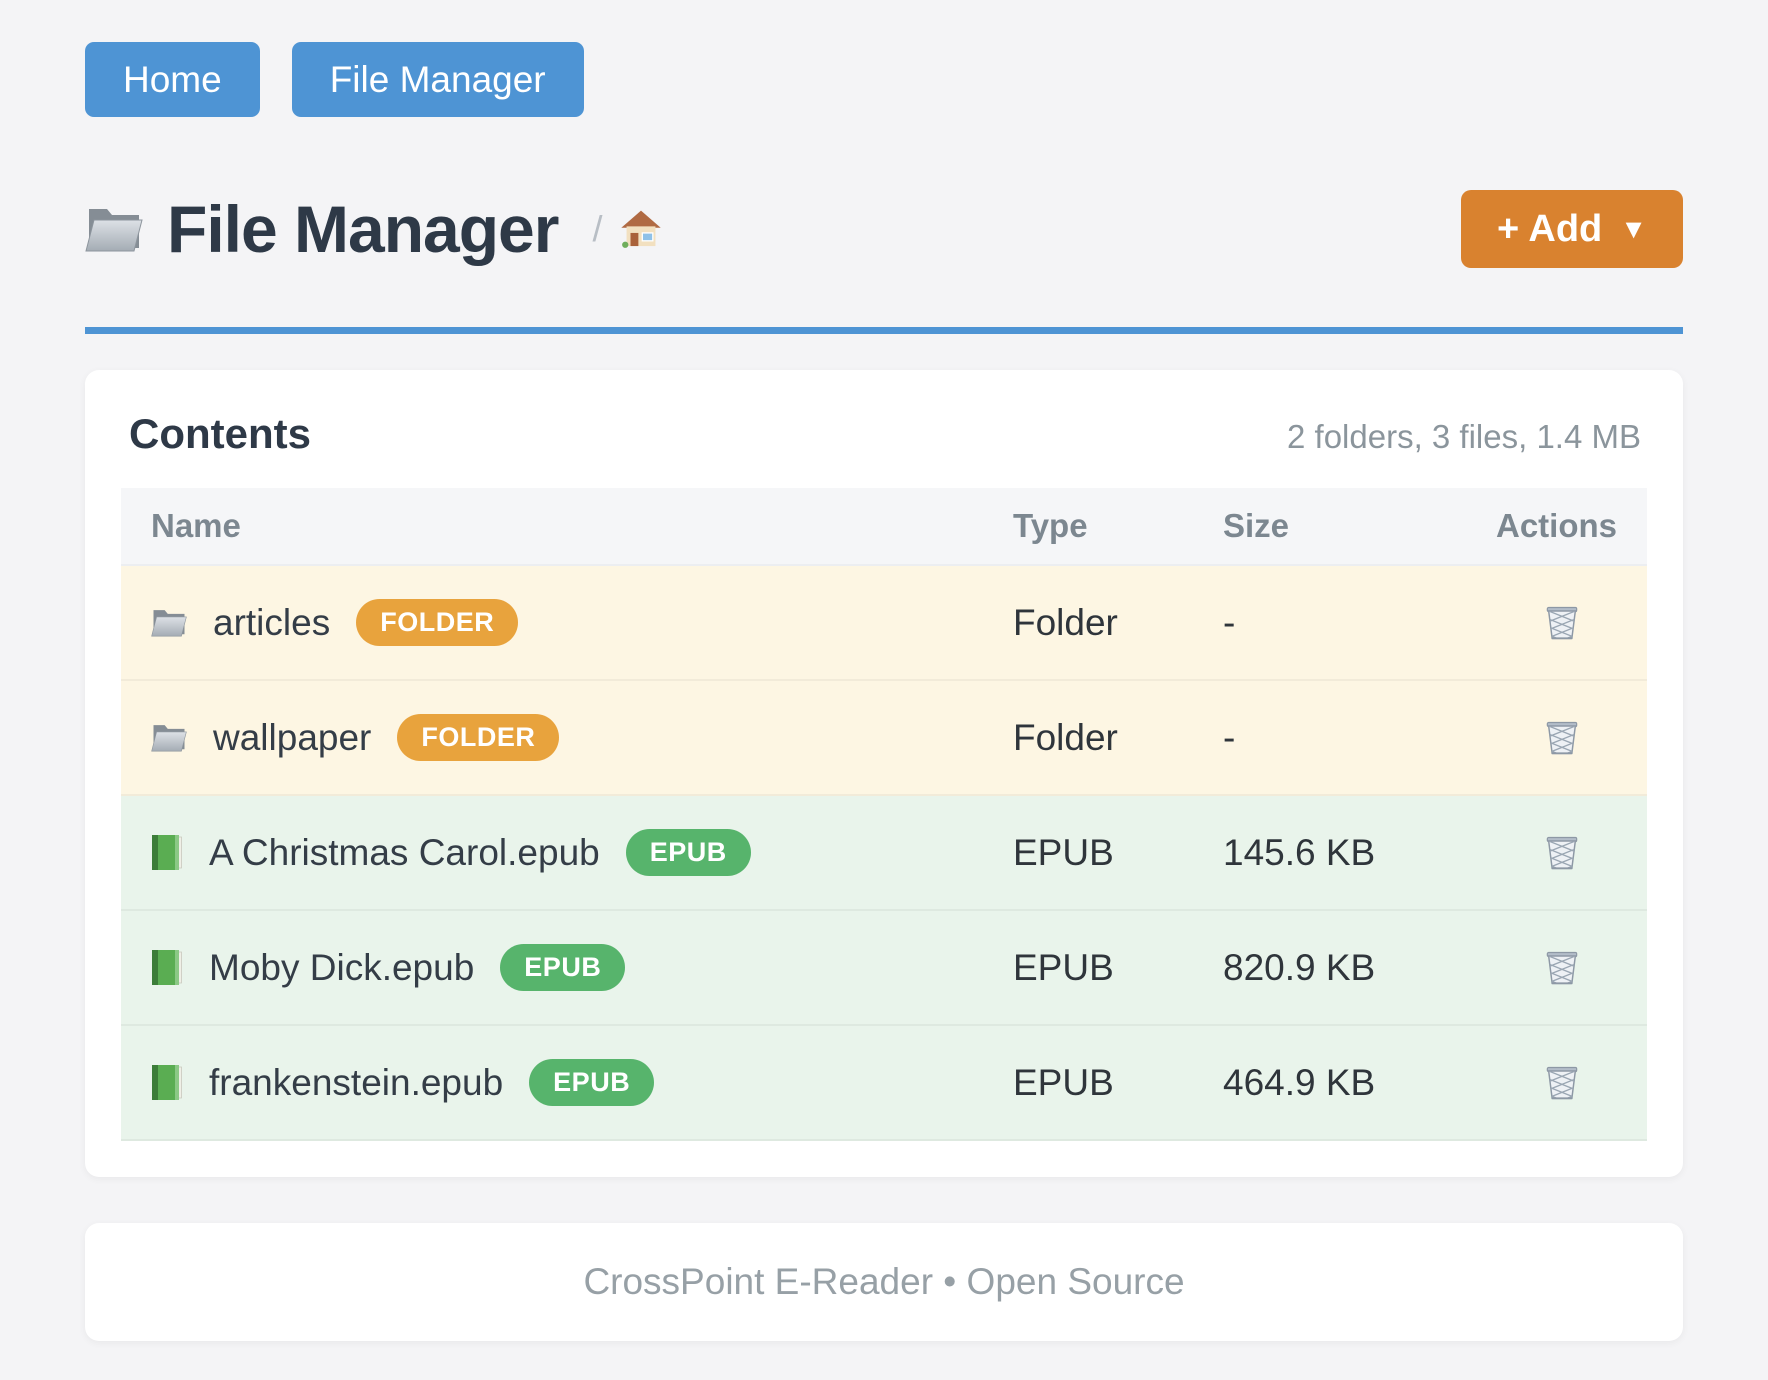  What do you see at coordinates (363, 229) in the screenshot?
I see `page-title: File Manager` at bounding box center [363, 229].